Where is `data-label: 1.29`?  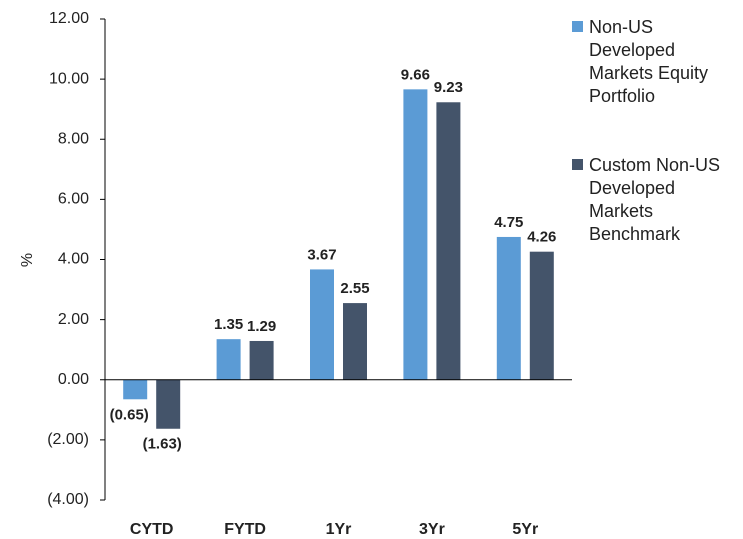
data-label: 1.29 is located at coordinates (261, 326).